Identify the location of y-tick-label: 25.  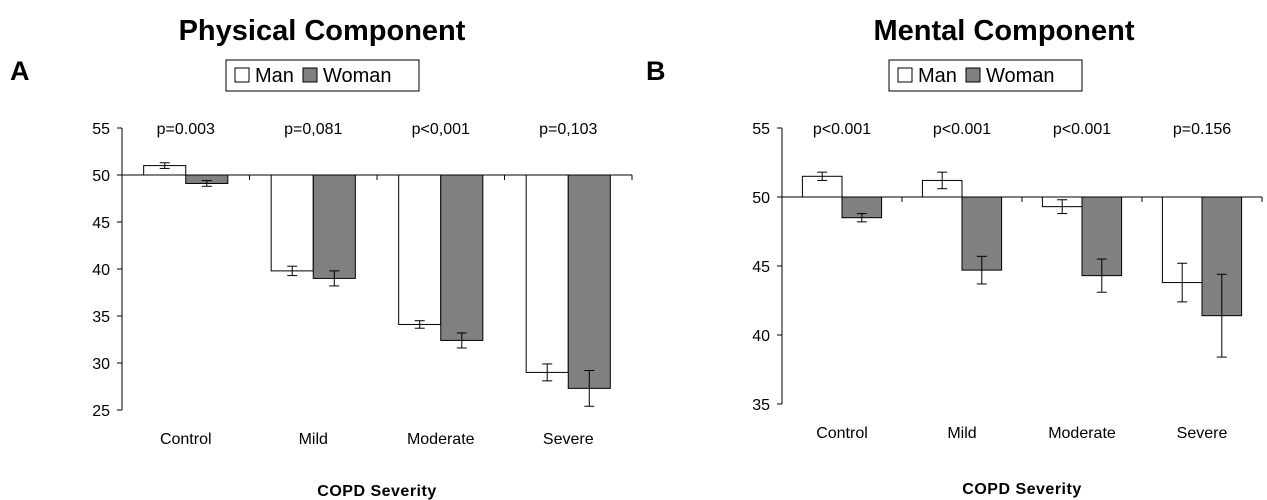
(101, 411).